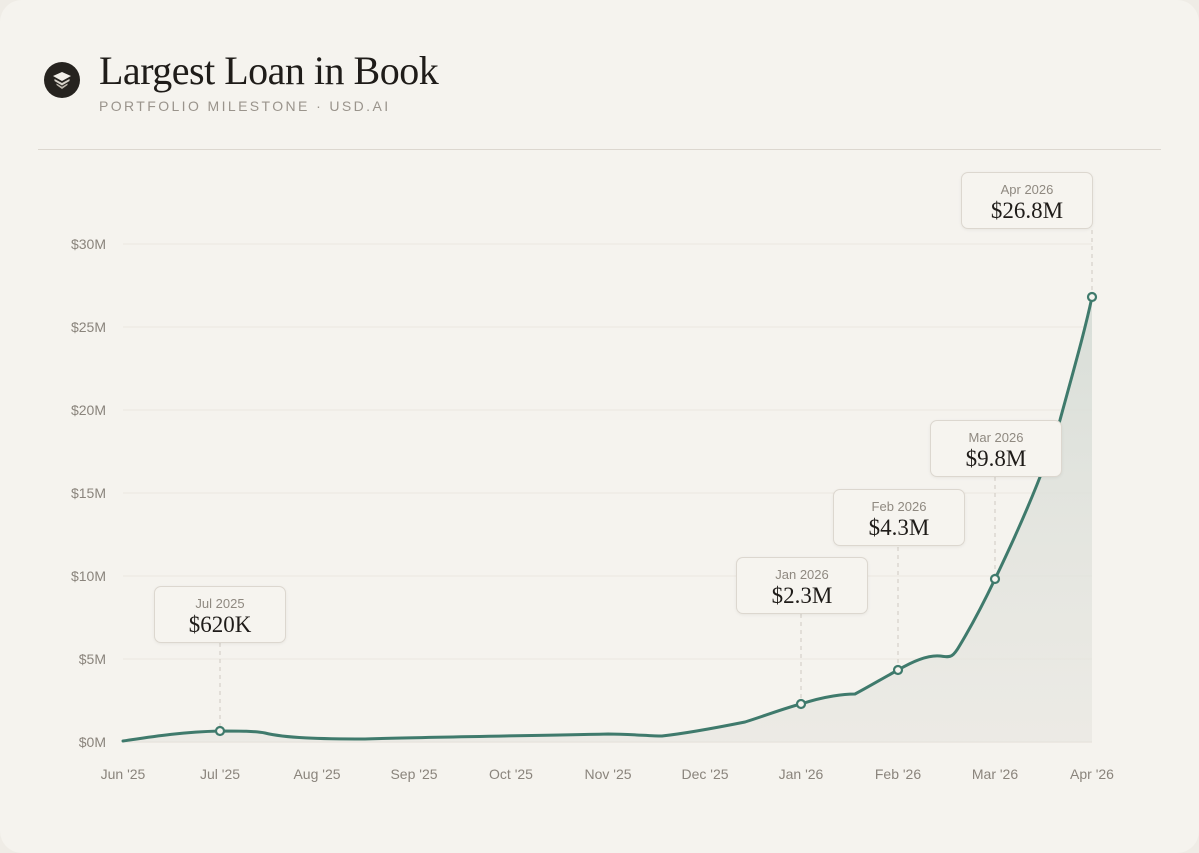  What do you see at coordinates (899, 527) in the screenshot?
I see `callout-value: $4.3M` at bounding box center [899, 527].